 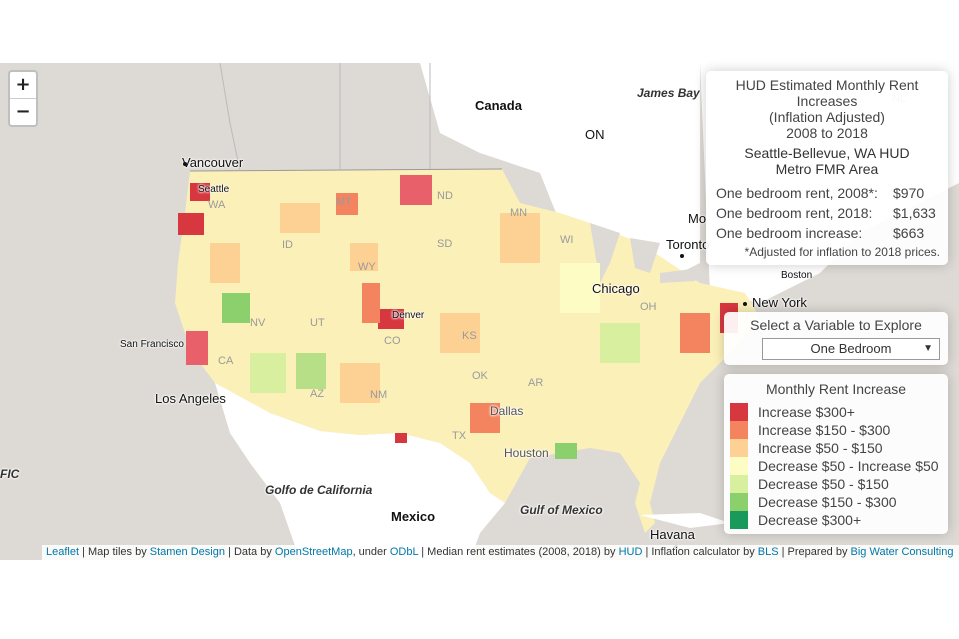 What do you see at coordinates (226, 361) in the screenshot?
I see `label-ca: CA` at bounding box center [226, 361].